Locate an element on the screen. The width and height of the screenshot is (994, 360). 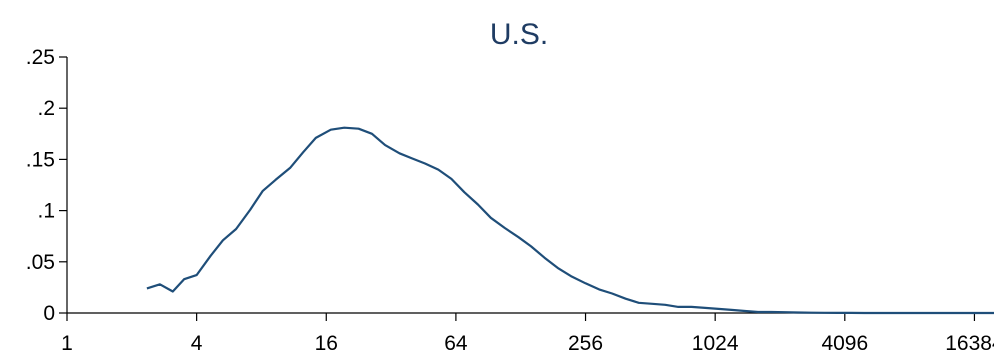
x-tick-label: 4096 is located at coordinates (844, 343).